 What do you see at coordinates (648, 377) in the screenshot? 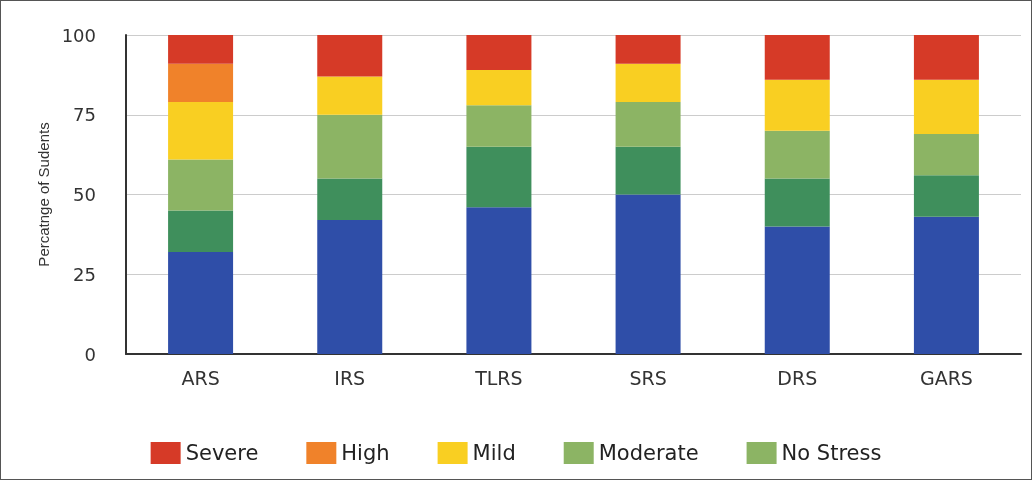
I see `x-tick-label: SRS` at bounding box center [648, 377].